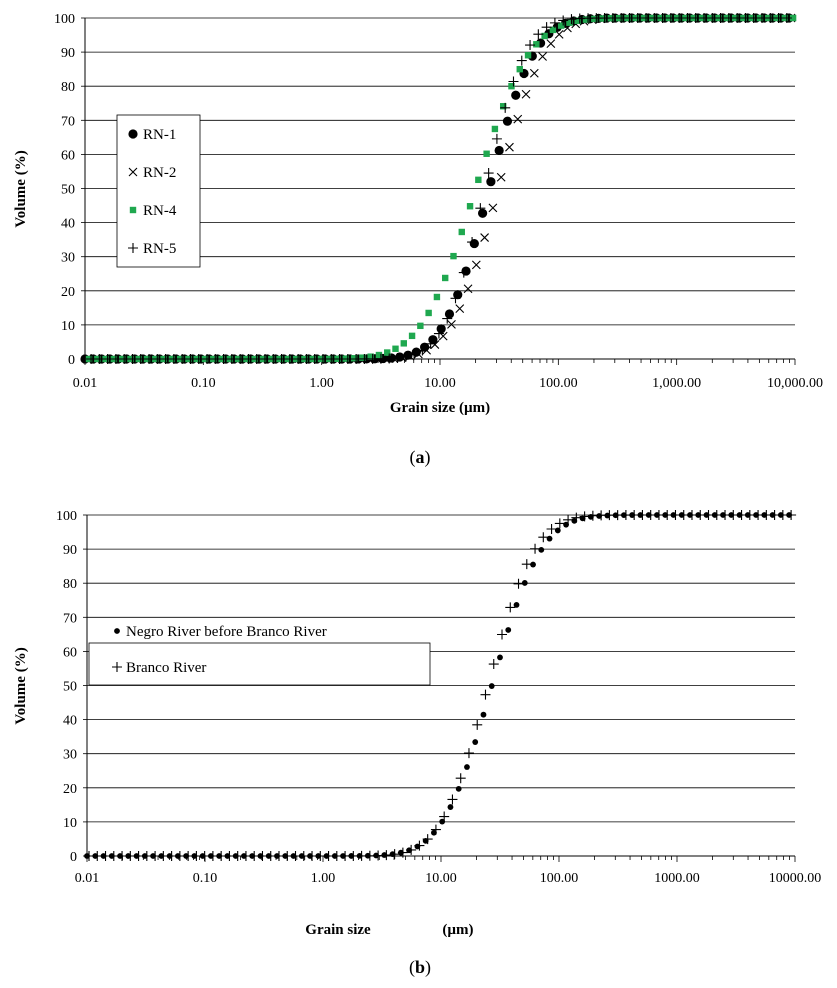 This screenshot has width=837, height=988. Describe the element at coordinates (323, 878) in the screenshot. I see `x-tick-label: 1.00` at that location.